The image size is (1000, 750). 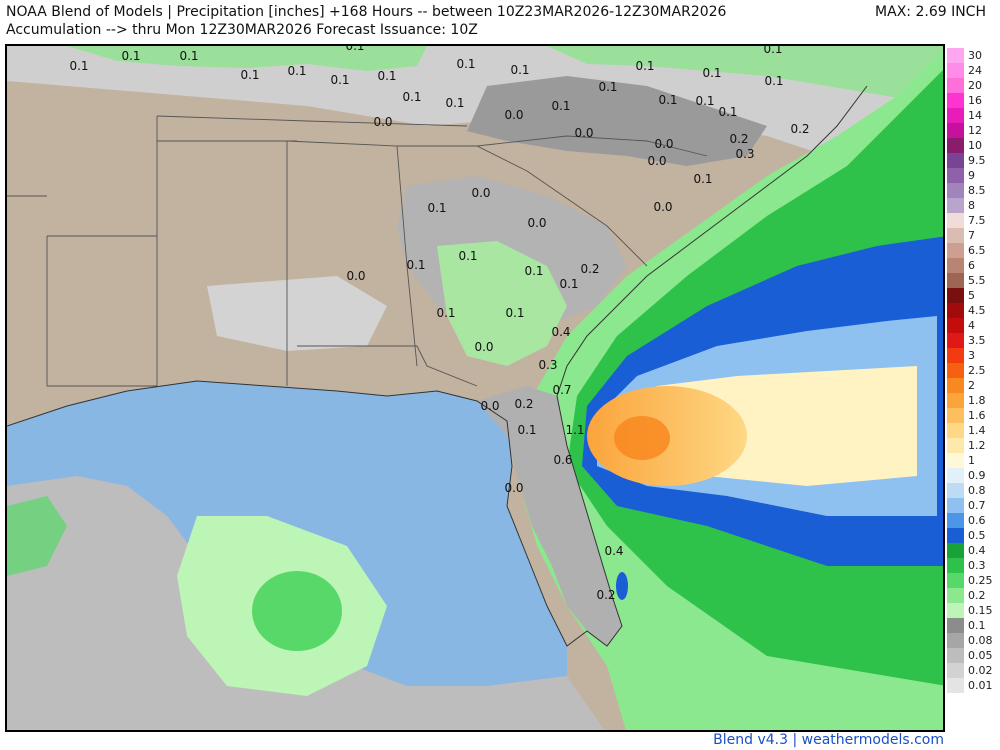 What do you see at coordinates (977, 430) in the screenshot?
I see `legend-label: 1.4` at bounding box center [977, 430].